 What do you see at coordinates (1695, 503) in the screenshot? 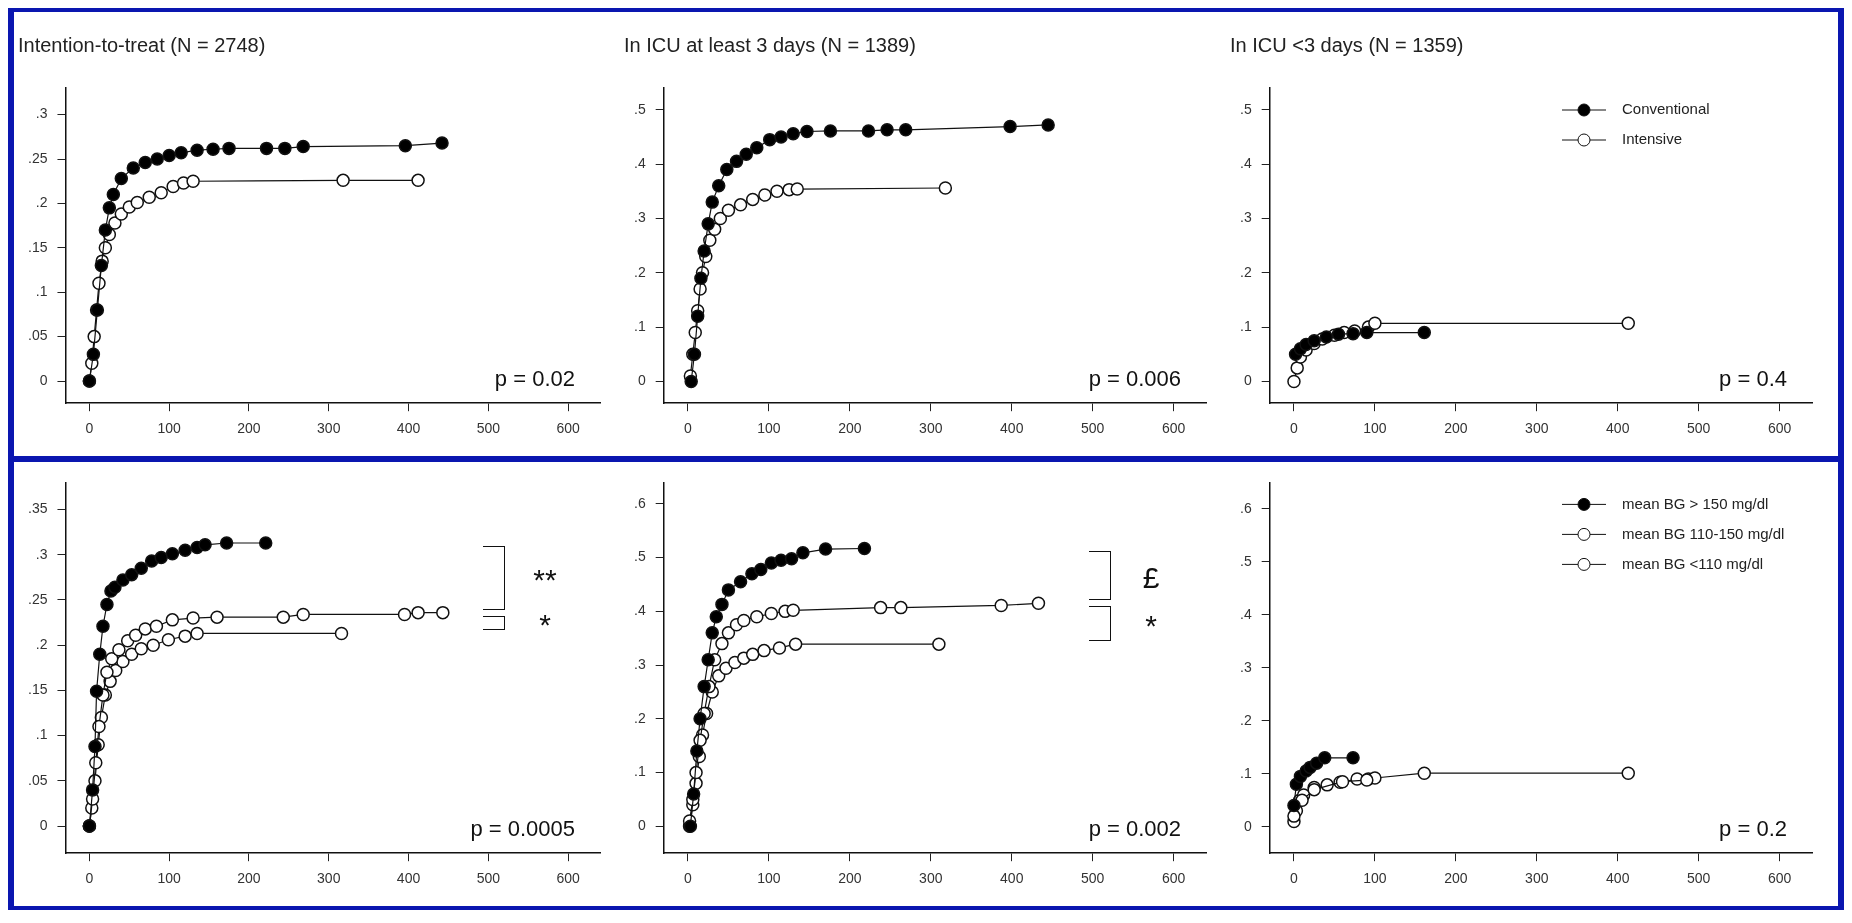
I see `legend-label: mean BG > 150 mg/dl` at bounding box center [1695, 503].